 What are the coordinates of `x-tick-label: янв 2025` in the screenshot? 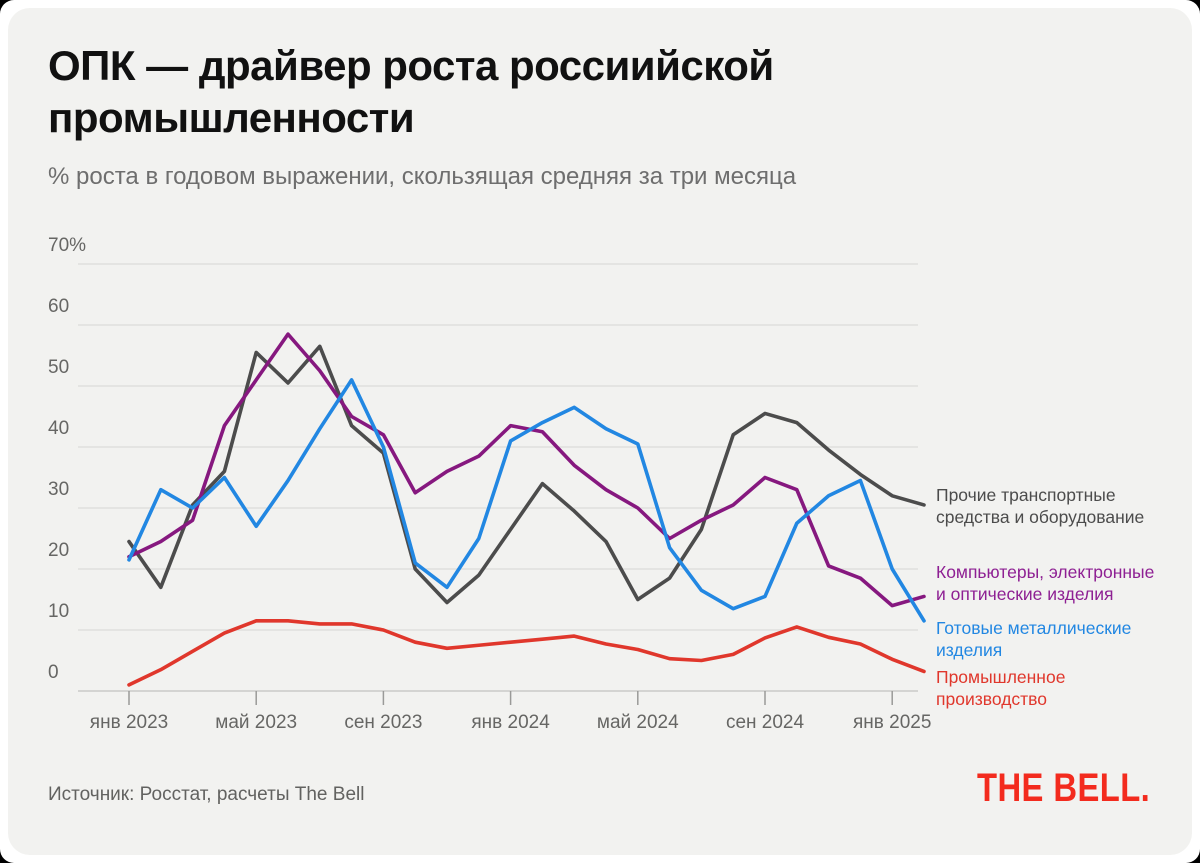 It's located at (892, 722).